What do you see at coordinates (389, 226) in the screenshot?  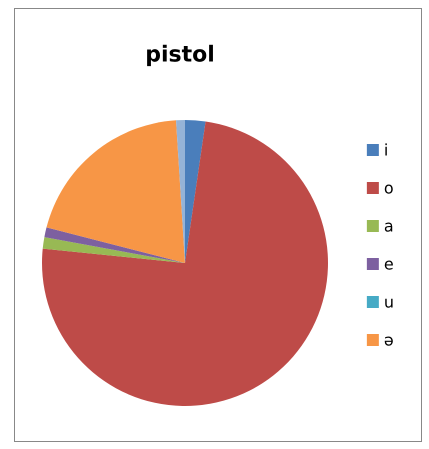 I see `legend-label: a` at bounding box center [389, 226].